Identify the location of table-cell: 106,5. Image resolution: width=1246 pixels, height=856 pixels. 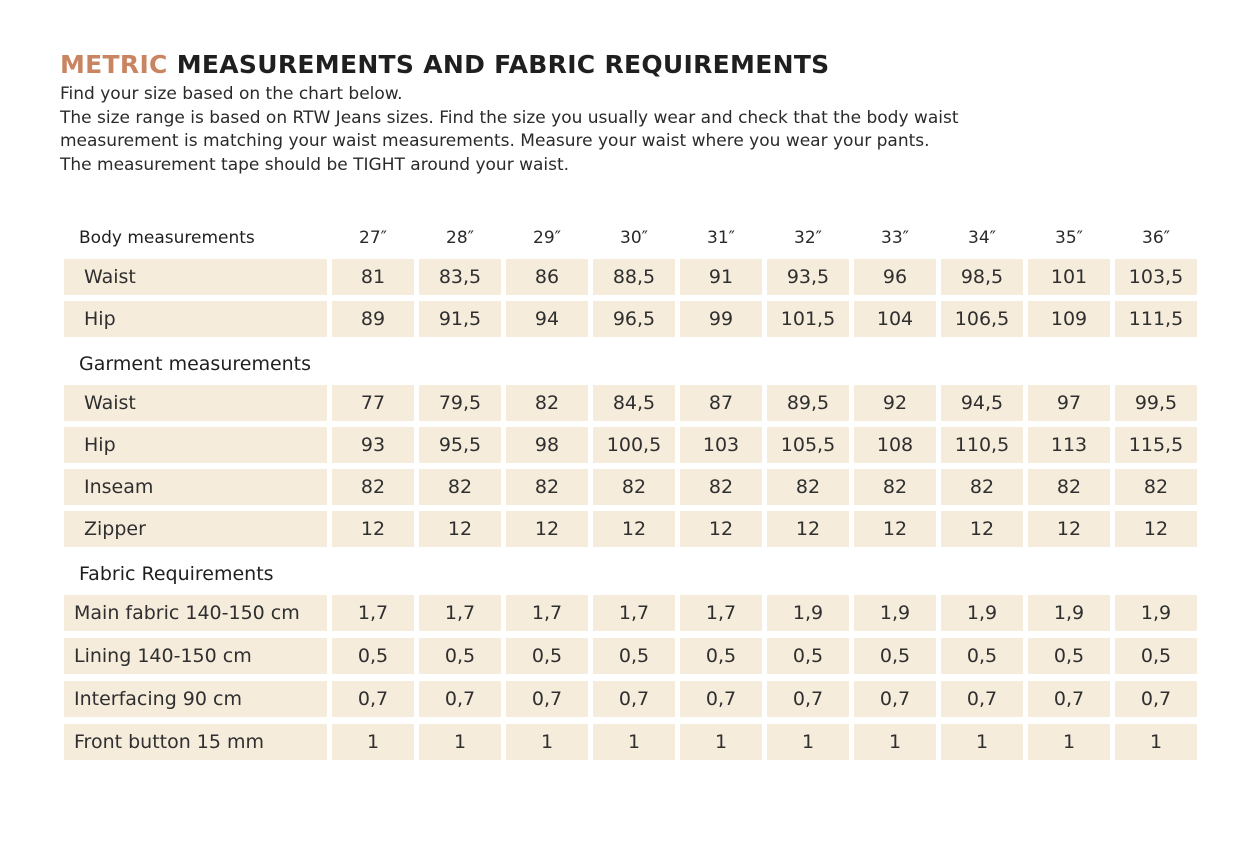
(982, 319).